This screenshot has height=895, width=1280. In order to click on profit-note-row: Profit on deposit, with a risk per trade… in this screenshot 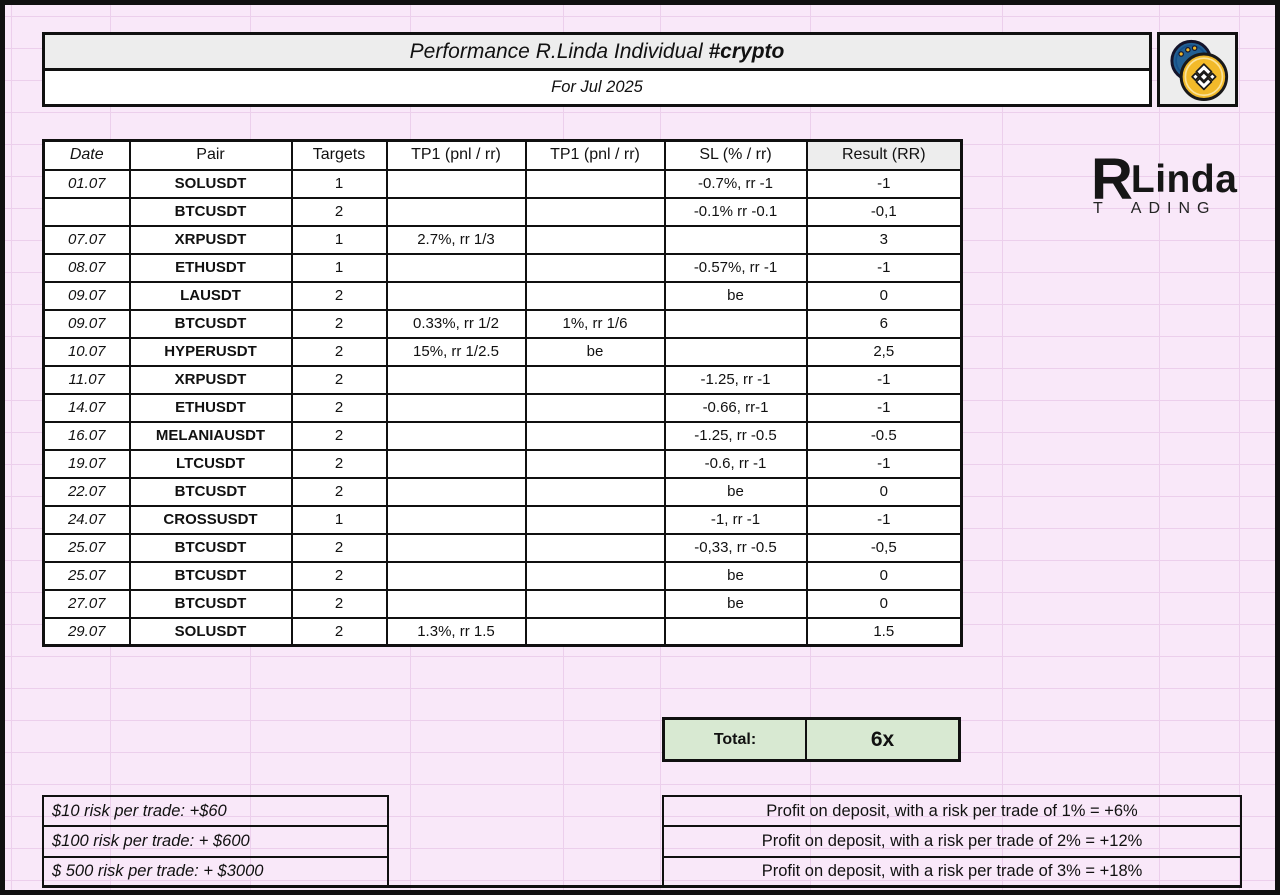, I will do `click(952, 871)`.